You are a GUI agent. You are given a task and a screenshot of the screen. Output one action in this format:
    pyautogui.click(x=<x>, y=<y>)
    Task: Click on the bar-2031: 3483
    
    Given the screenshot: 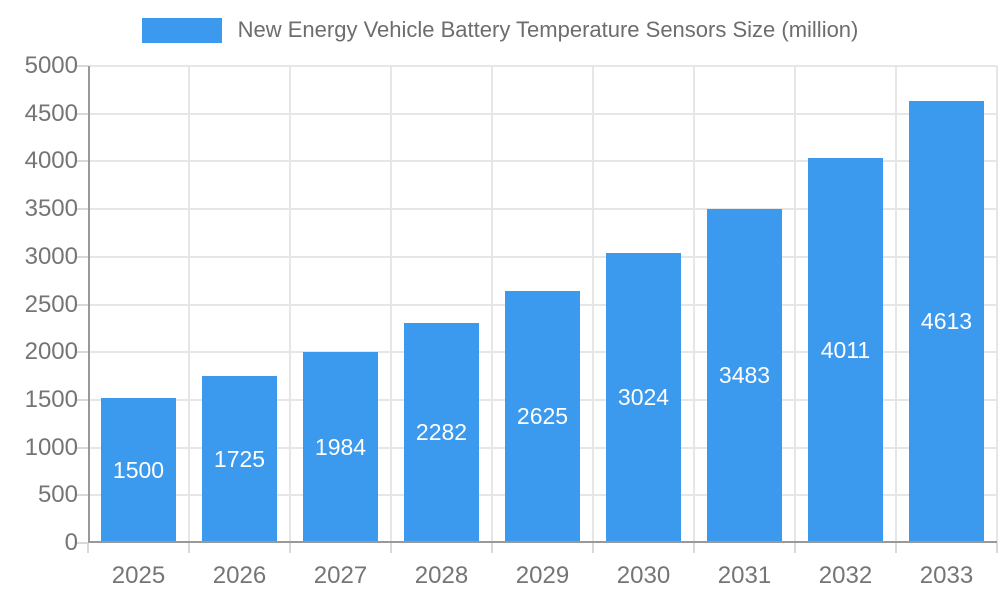 What is the action you would take?
    pyautogui.click(x=744, y=375)
    